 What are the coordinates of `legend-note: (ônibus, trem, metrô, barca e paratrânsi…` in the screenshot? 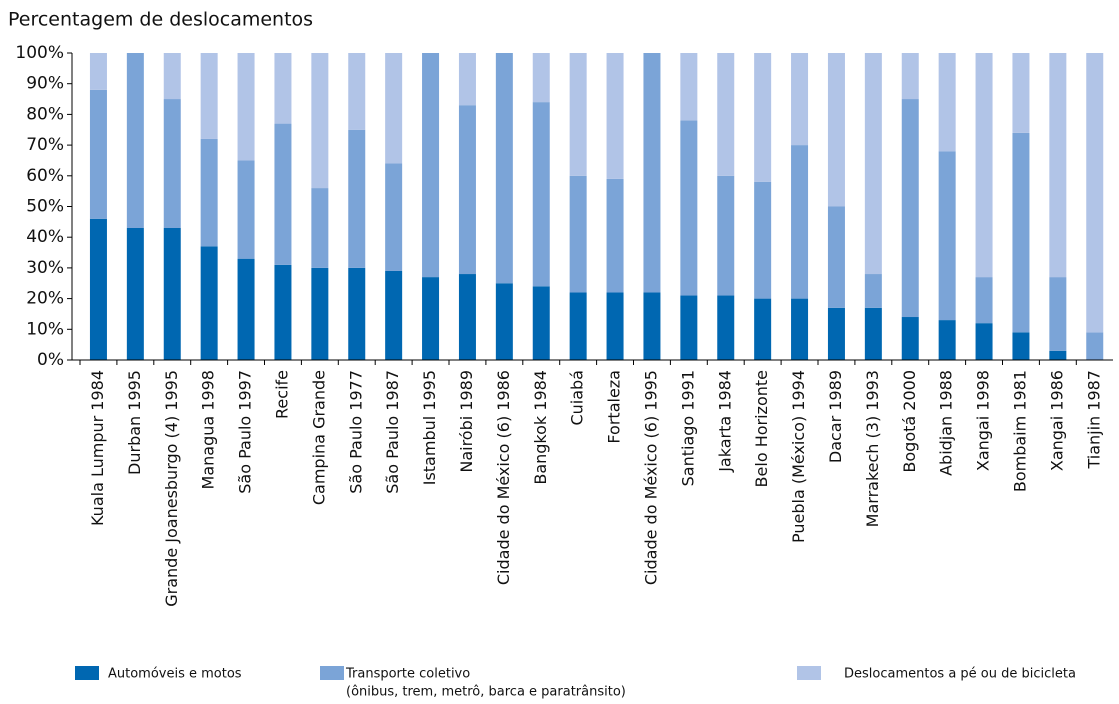 It's located at (486, 692).